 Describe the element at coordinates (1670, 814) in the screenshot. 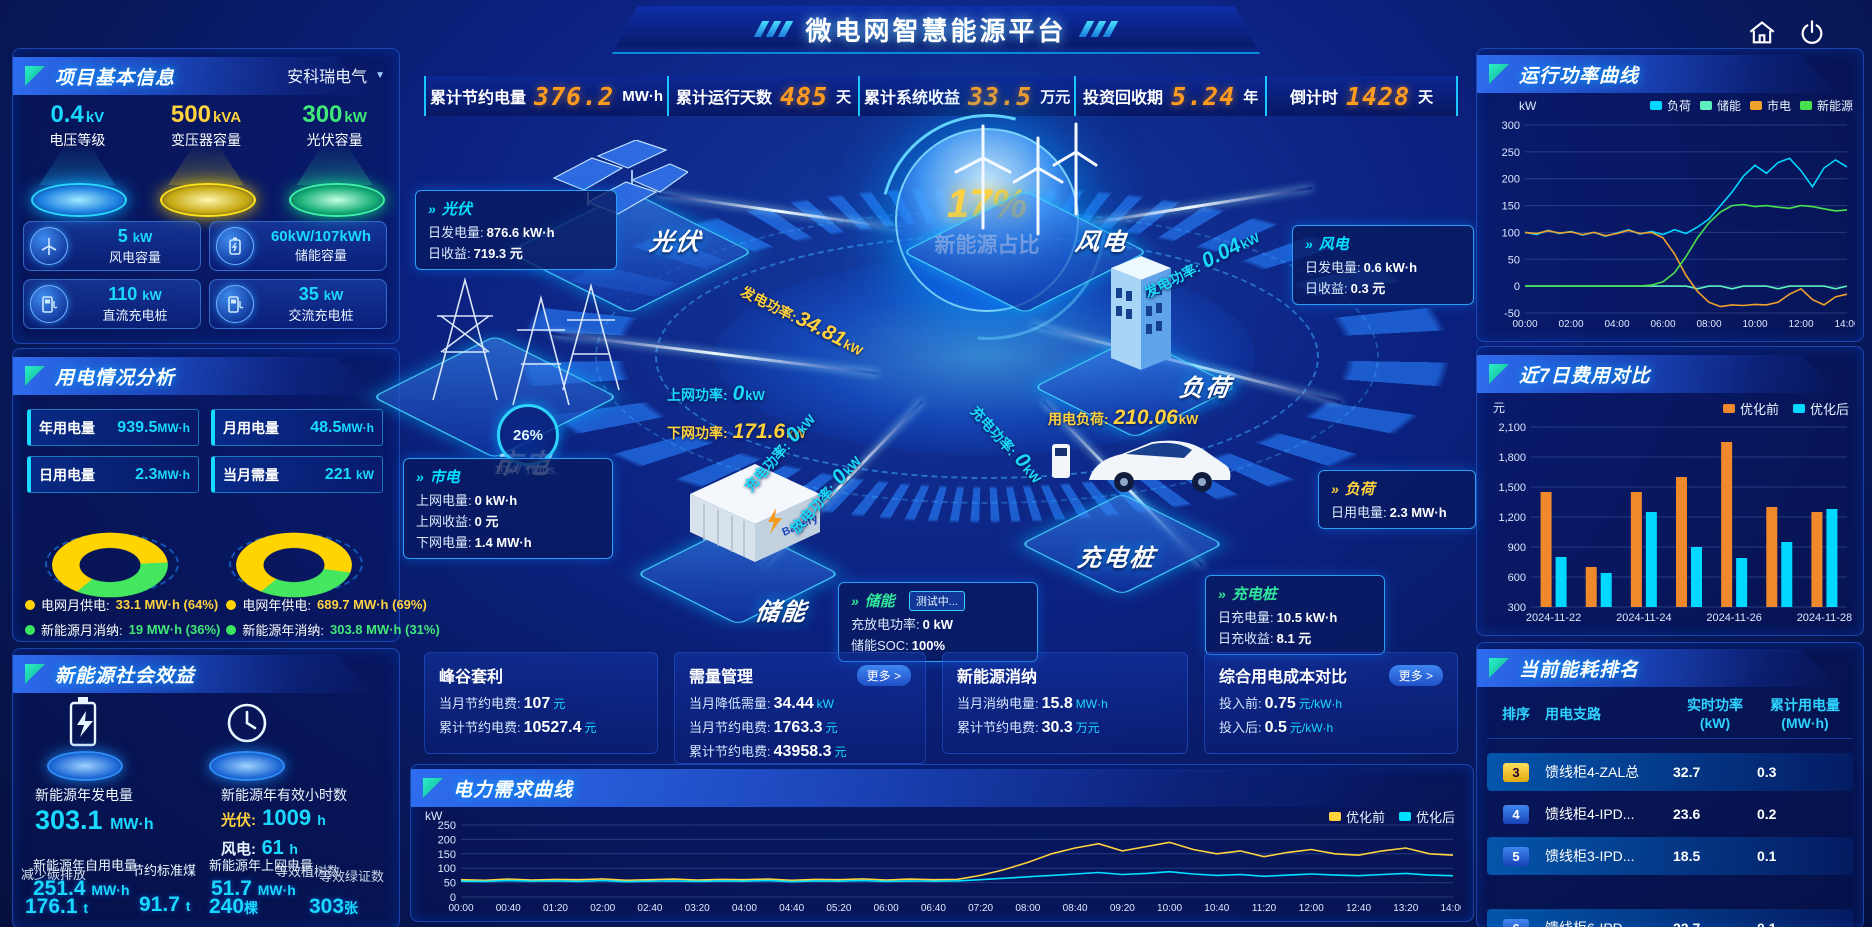

I see `table-row: 4 馈线柜4-IPD... 23.6 0.2` at that location.